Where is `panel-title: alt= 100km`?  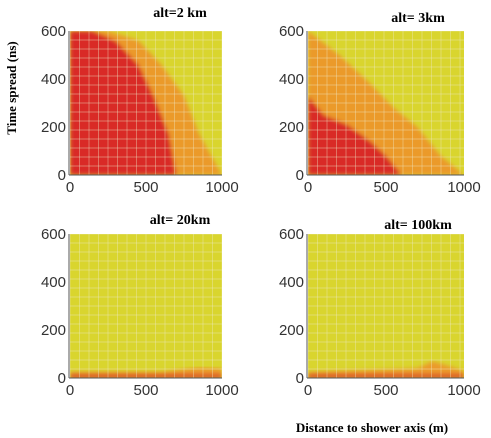
panel-title: alt= 100km is located at coordinates (418, 225).